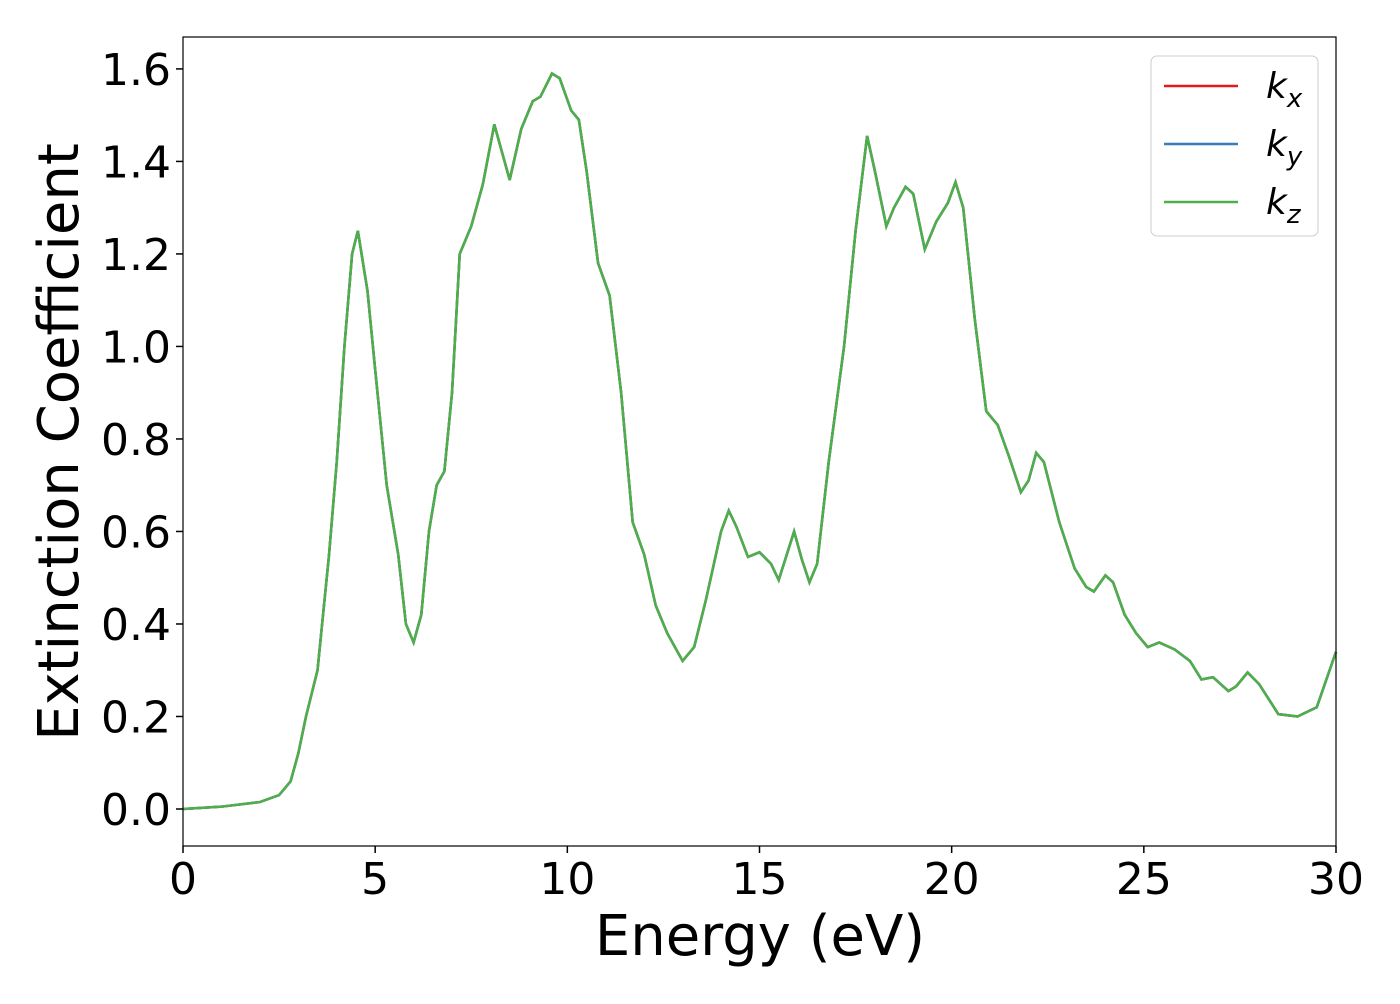 The height and width of the screenshot is (1004, 1400). Describe the element at coordinates (1144, 879) in the screenshot. I see `x-tick-label: 25` at that location.